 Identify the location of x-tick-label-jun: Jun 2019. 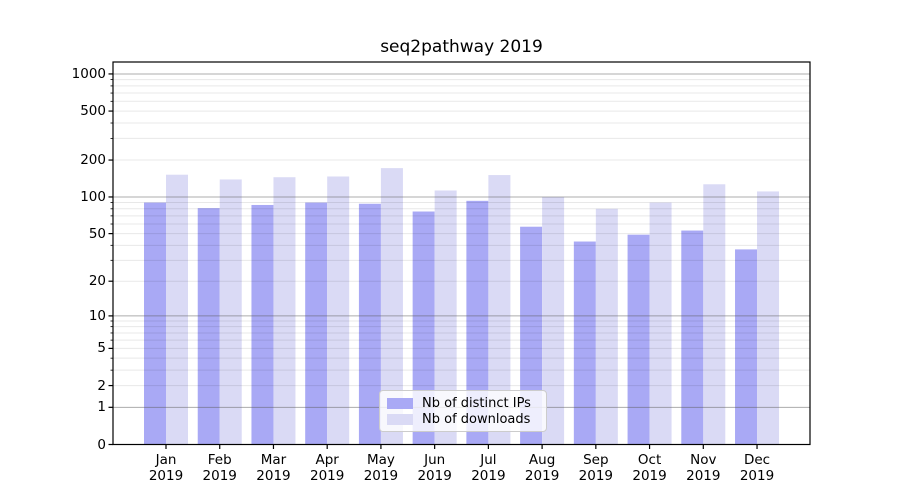
(434, 468).